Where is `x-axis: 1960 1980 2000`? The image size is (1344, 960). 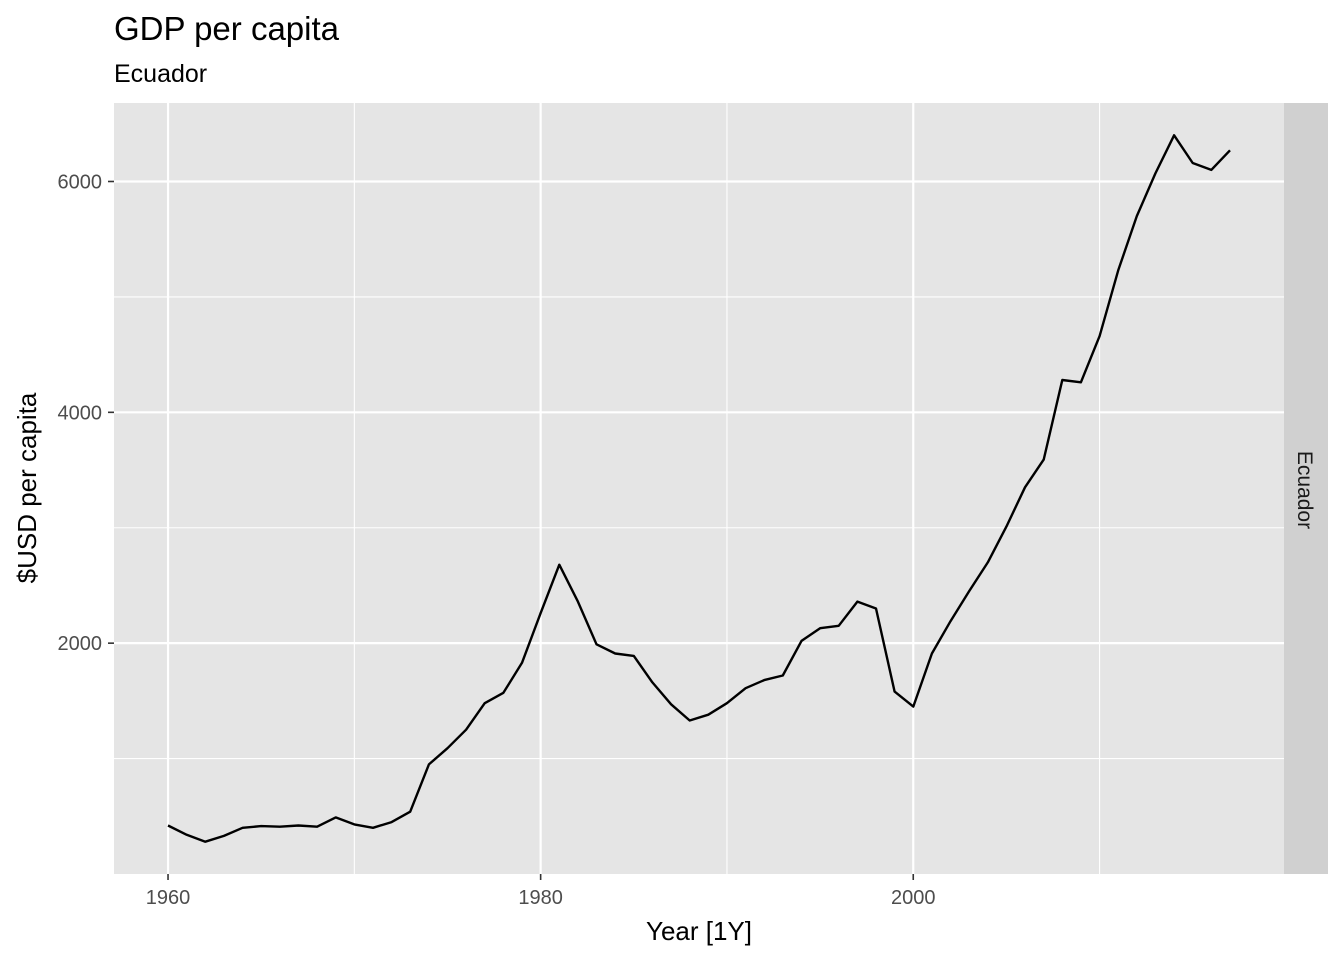 x-axis: 1960 1980 2000 is located at coordinates (541, 891).